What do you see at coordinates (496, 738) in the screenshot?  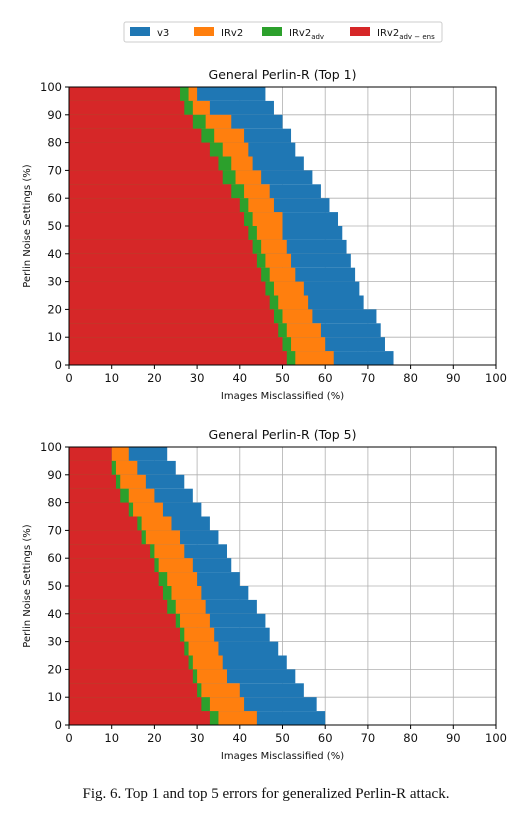 I see `x-tick-label: 100` at bounding box center [496, 738].